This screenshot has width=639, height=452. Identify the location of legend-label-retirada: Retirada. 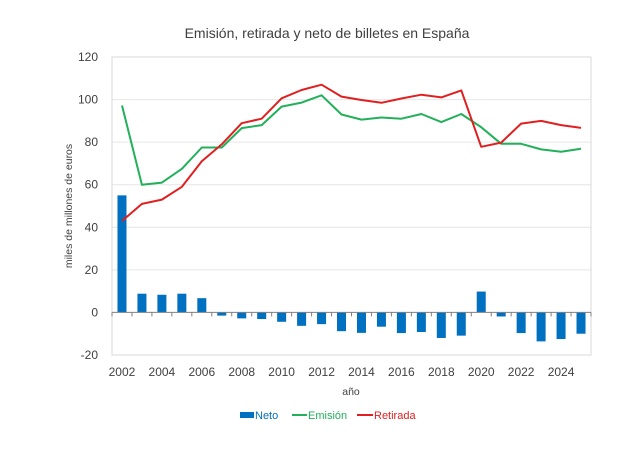
(395, 416).